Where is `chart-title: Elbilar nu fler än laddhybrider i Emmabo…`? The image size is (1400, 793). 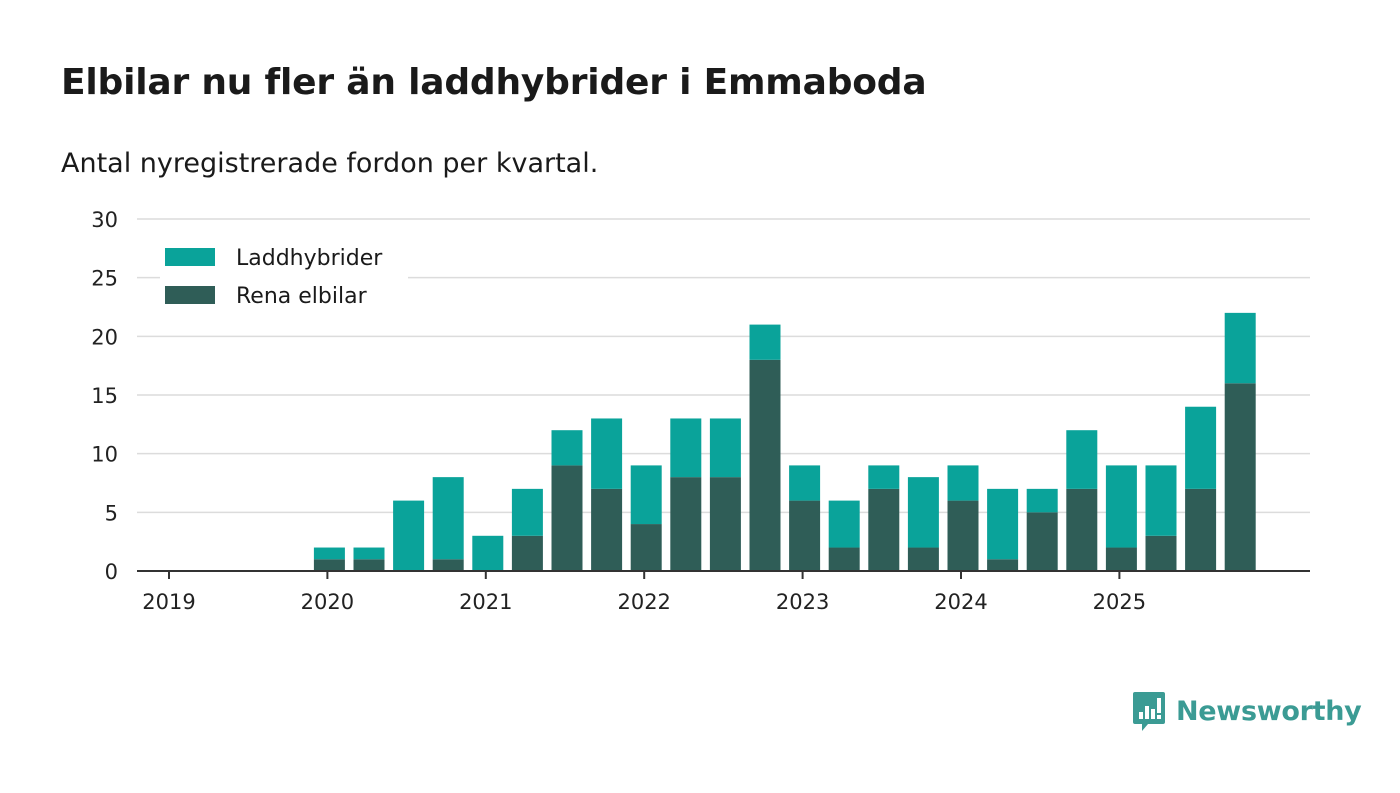
chart-title: Elbilar nu fler än laddhybrider i Emmabo… is located at coordinates (494, 82).